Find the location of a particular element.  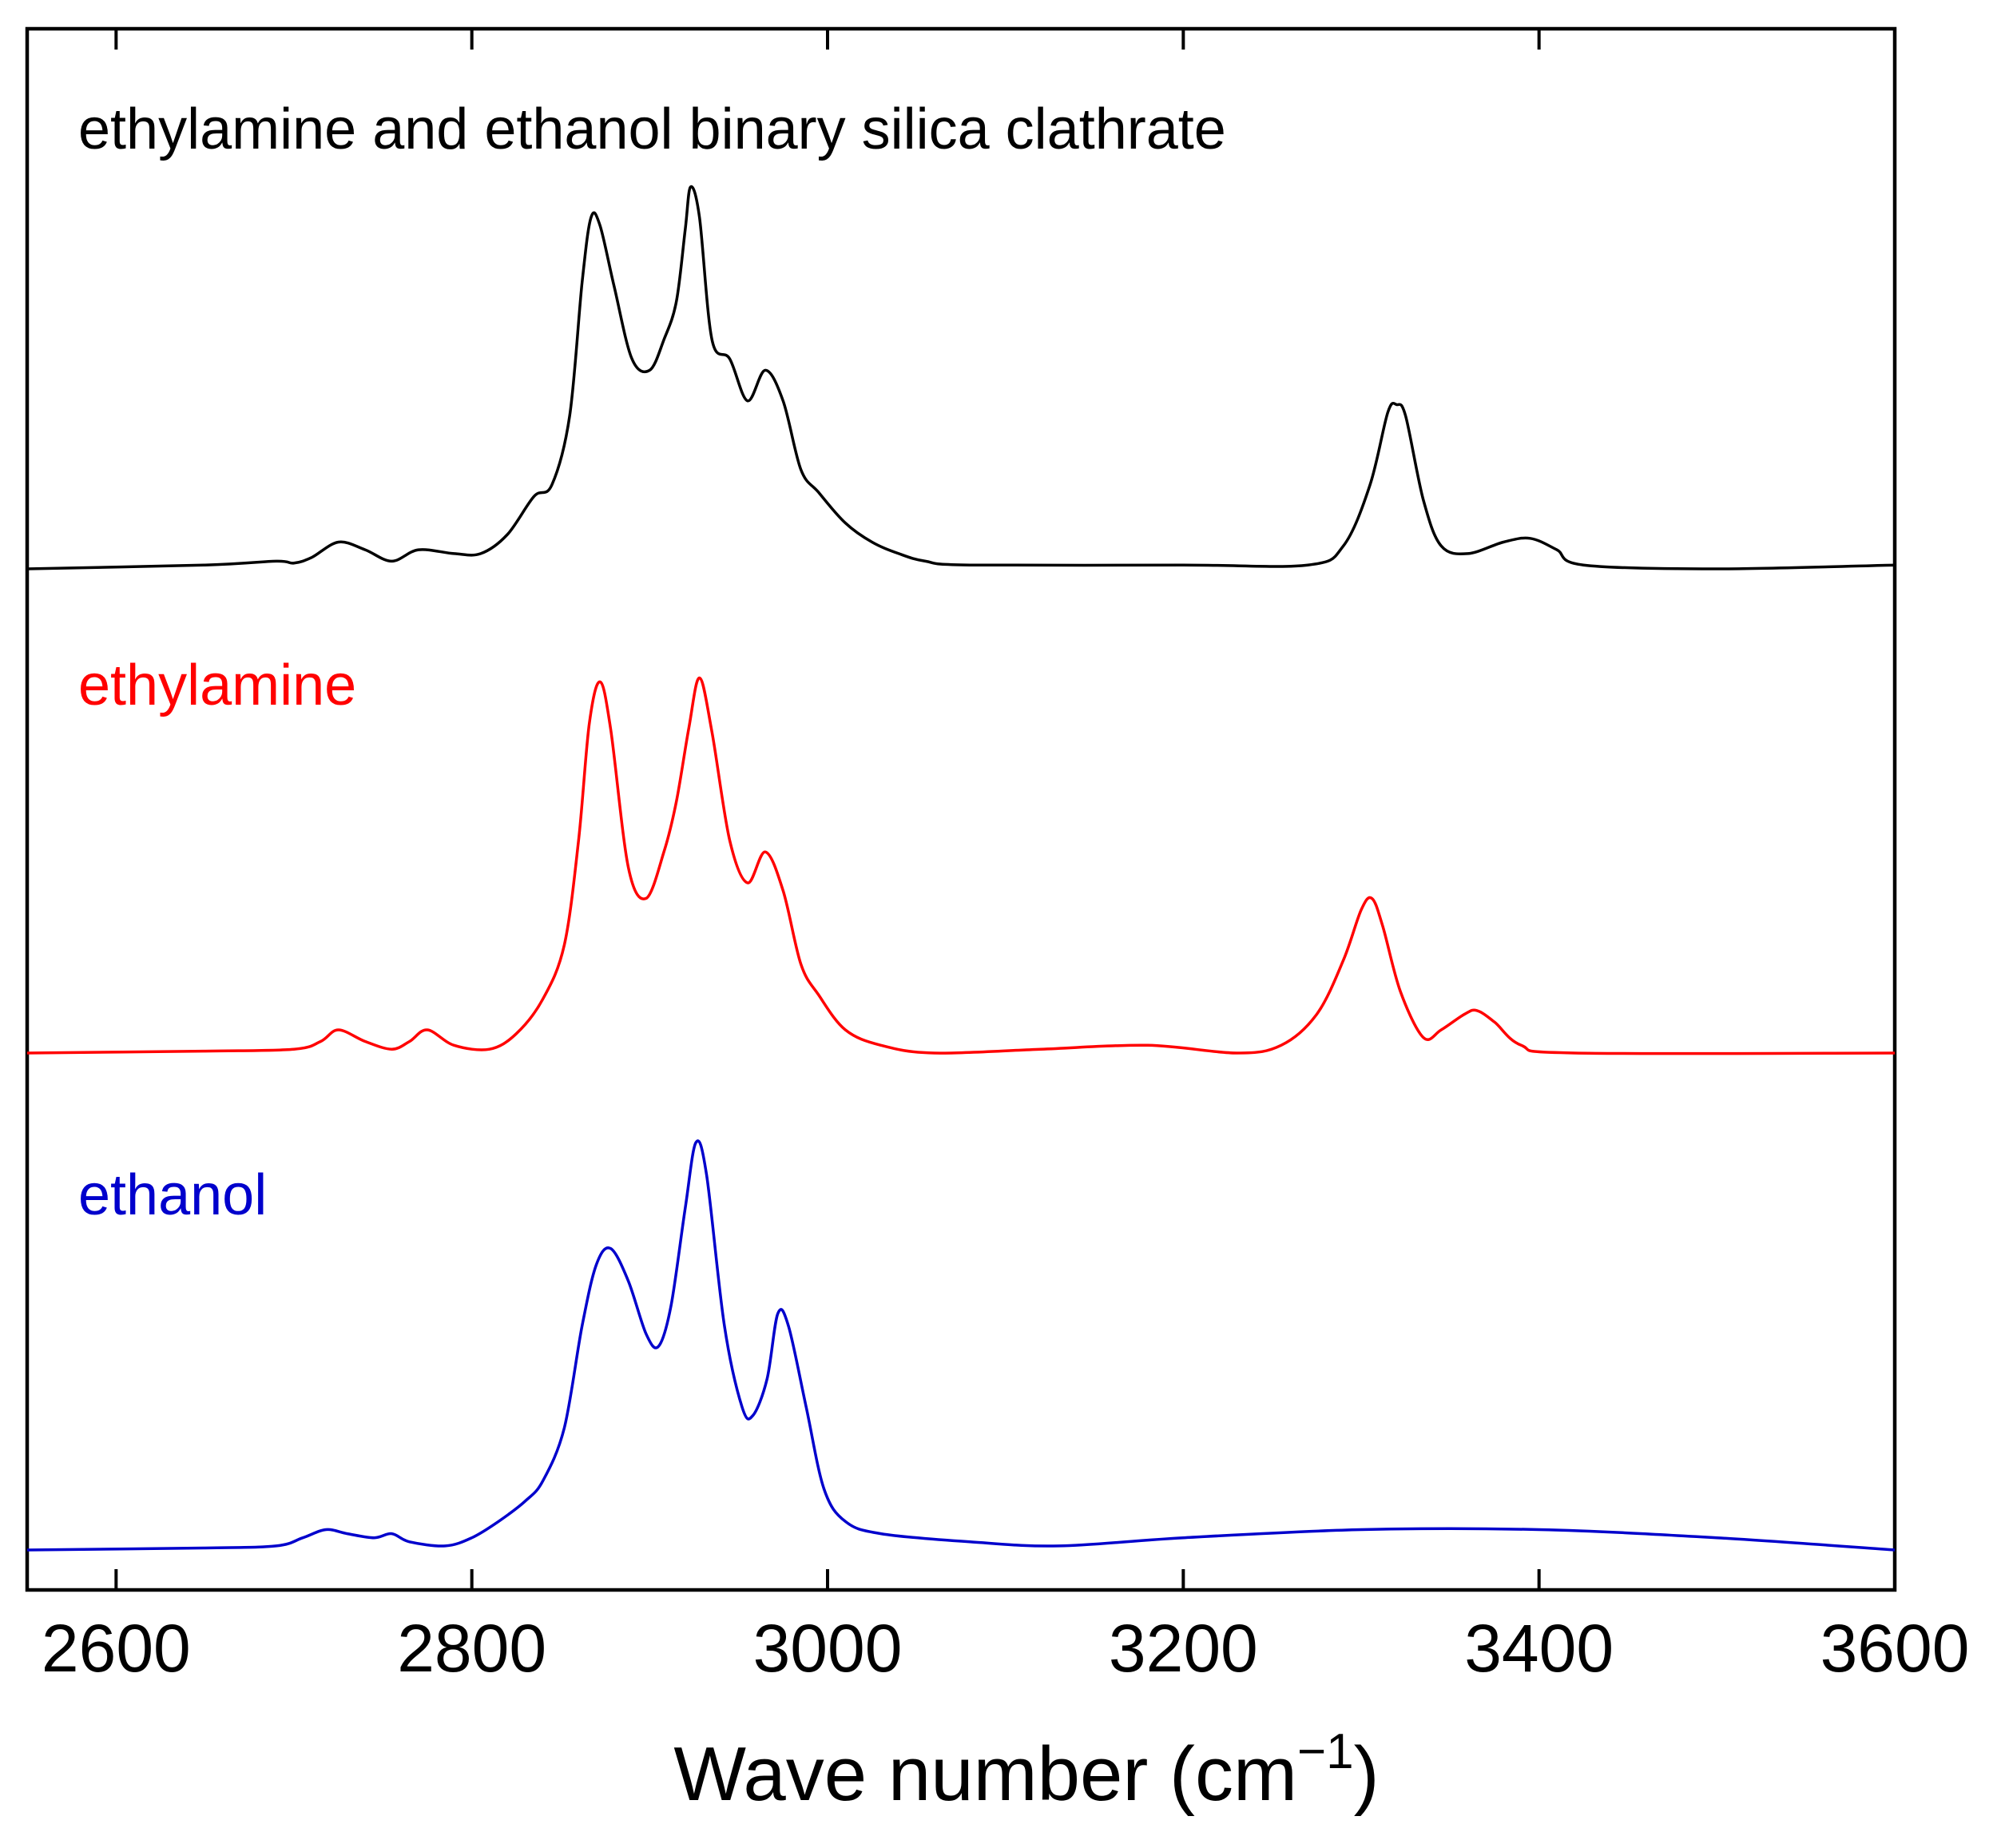

series-label-ethylamine: ethylamine is located at coordinates (217, 685).